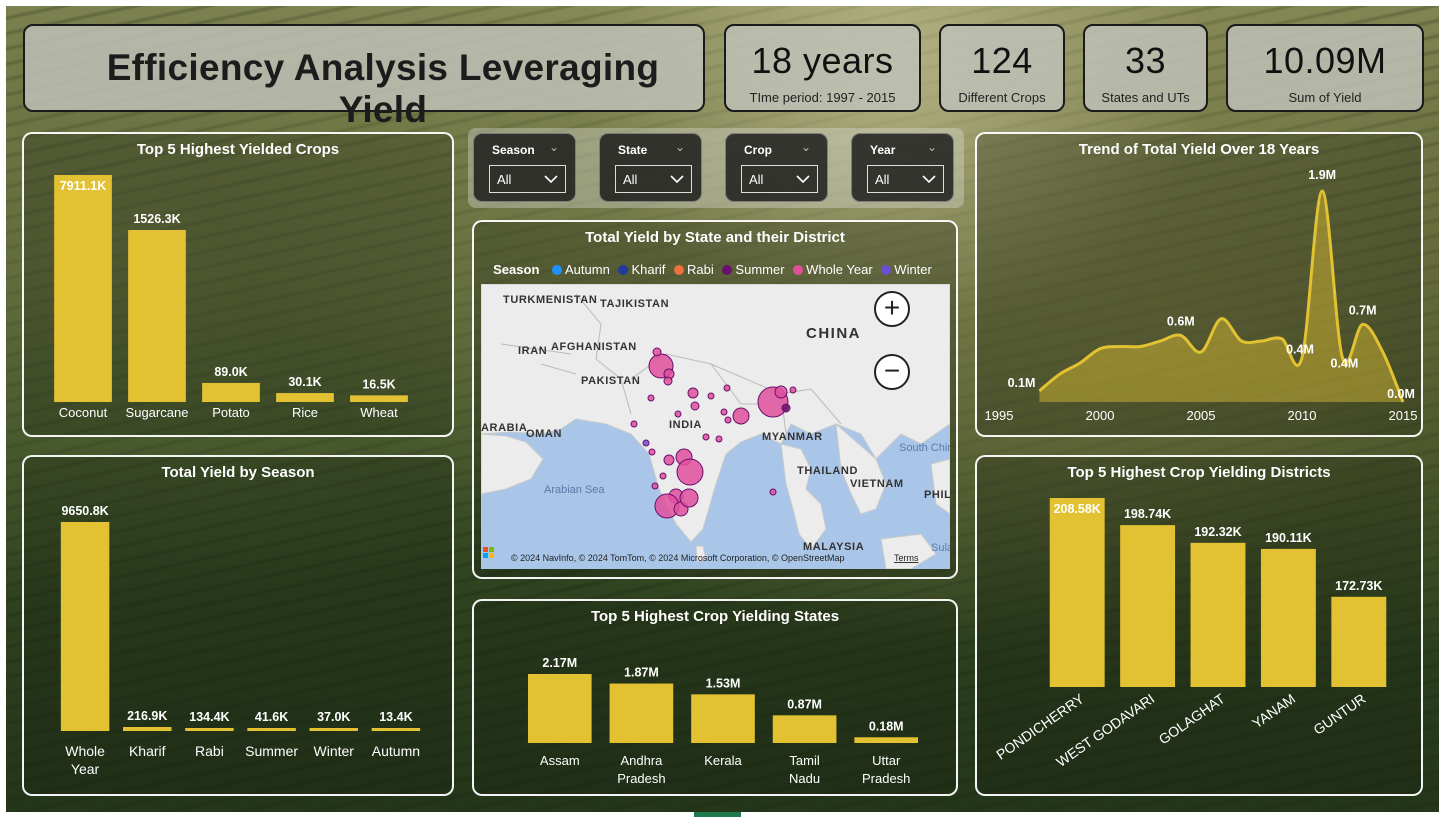 This screenshot has height=817, width=1445. What do you see at coordinates (694, 269) in the screenshot?
I see `legend-item-rabi: Rabi` at bounding box center [694, 269].